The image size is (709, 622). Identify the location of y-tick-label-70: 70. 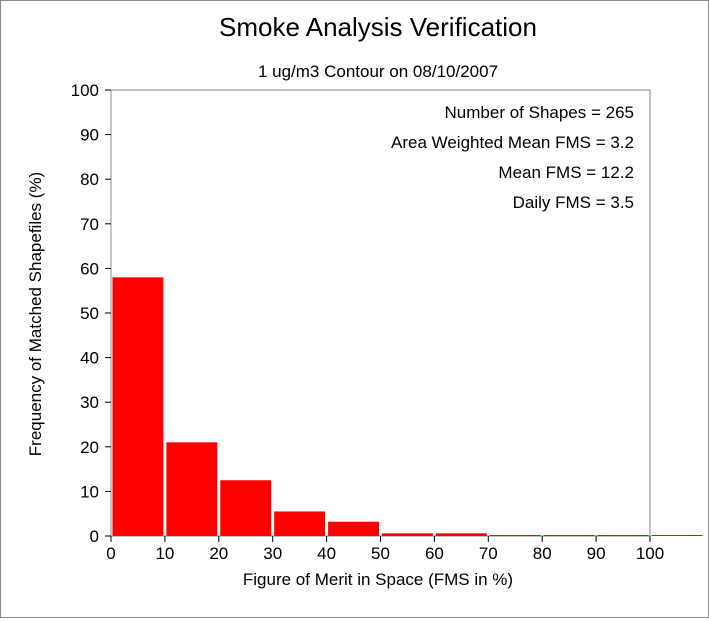
(89, 224).